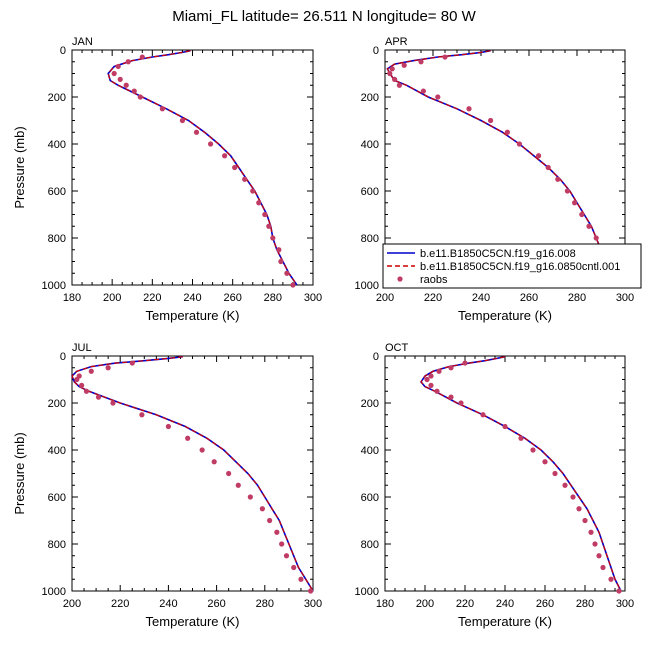  I want to click on plot-frame, so click(192, 473).